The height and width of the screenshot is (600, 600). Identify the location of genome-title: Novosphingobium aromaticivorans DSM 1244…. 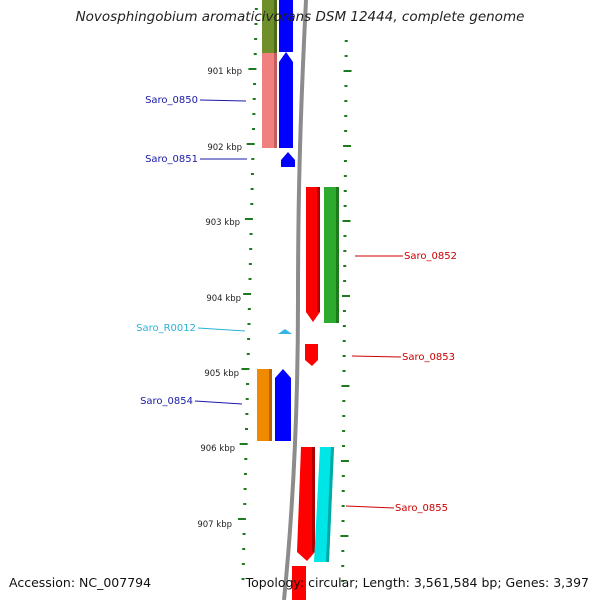
(300, 17).